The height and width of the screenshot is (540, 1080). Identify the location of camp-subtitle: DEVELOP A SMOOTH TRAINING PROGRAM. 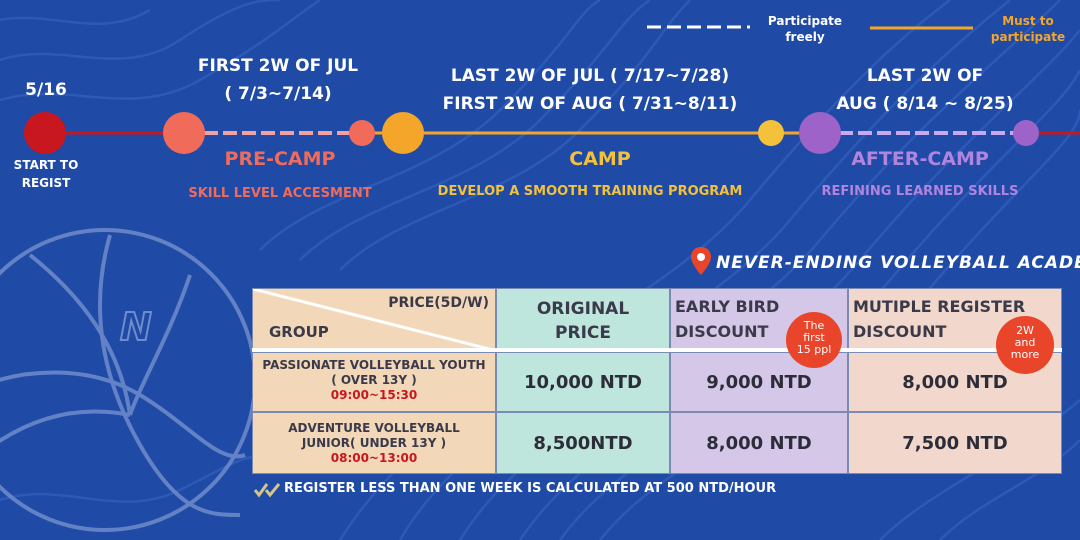
(590, 191).